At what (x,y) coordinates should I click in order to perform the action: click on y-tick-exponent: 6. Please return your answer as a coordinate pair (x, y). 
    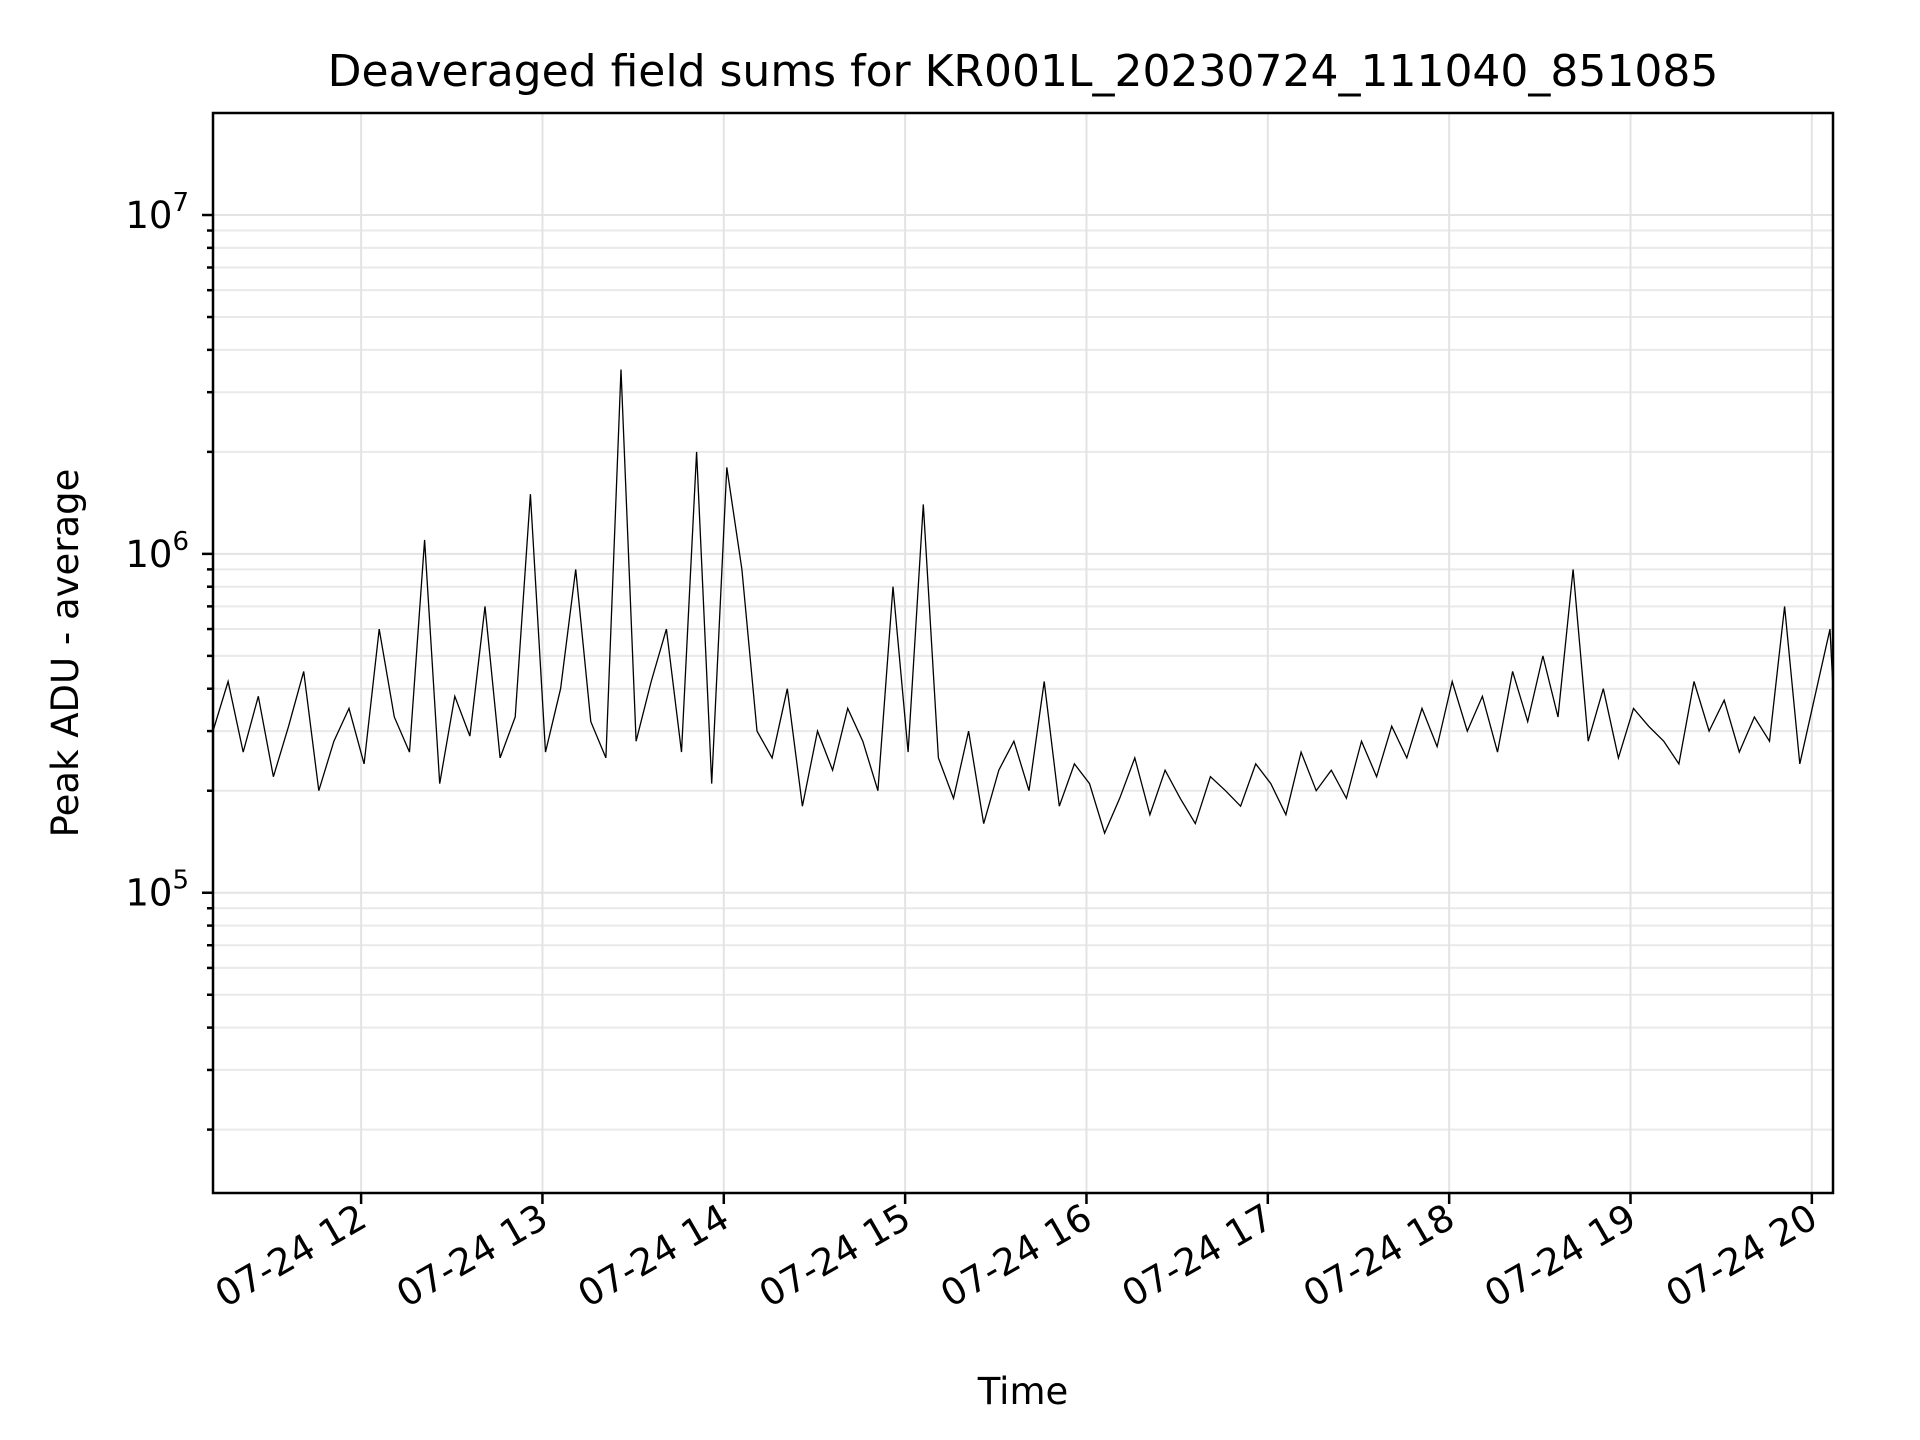
    Looking at the image, I should click on (180, 542).